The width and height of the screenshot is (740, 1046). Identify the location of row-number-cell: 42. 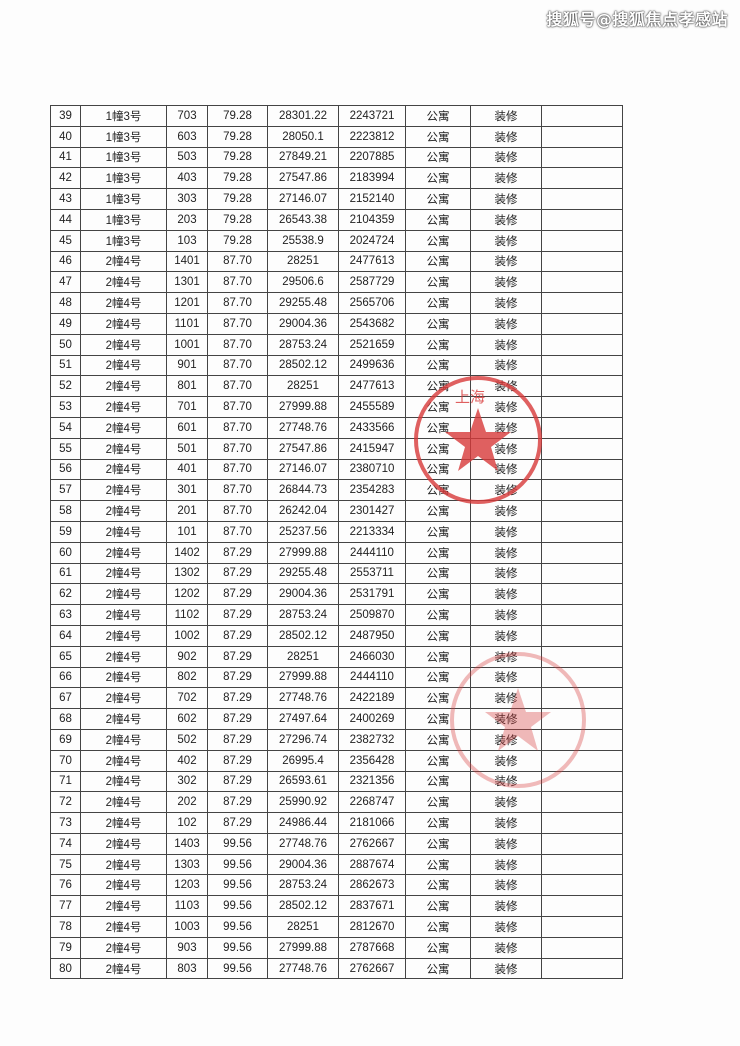
(65, 178).